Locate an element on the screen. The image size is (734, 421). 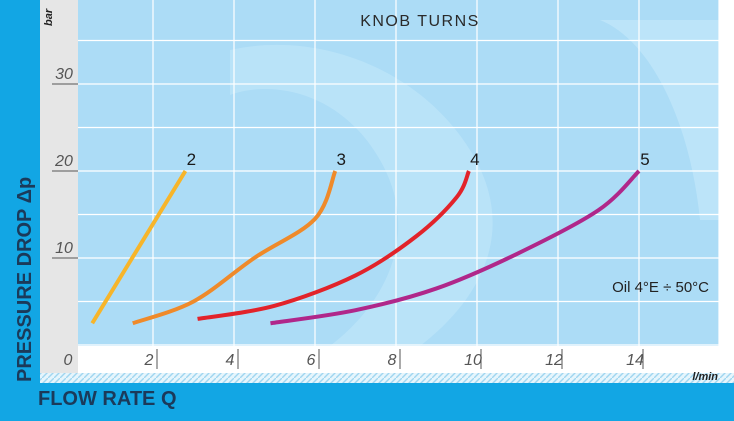
left-tick-column is located at coordinates (59, 186).